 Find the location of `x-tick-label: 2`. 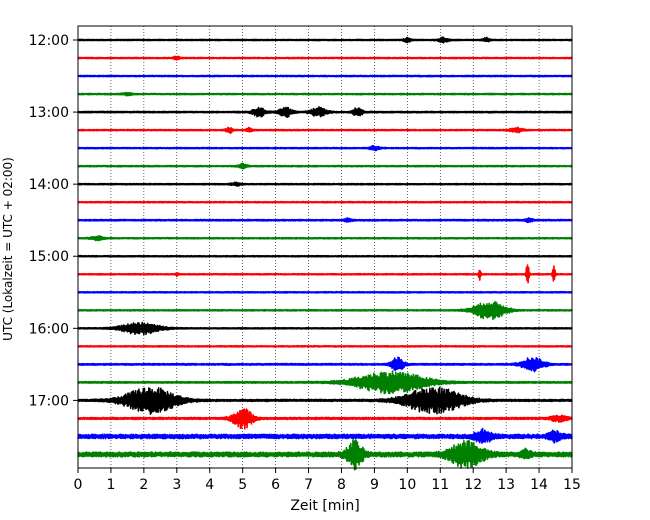

x-tick-label: 2 is located at coordinates (143, 485).